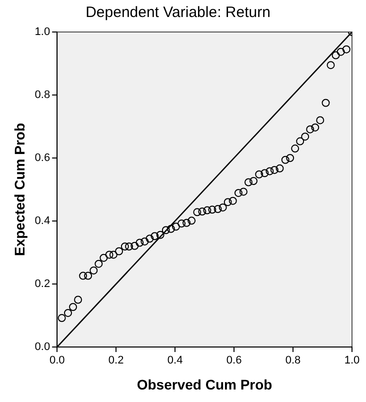 The height and width of the screenshot is (402, 366). I want to click on y-axis-title: Expected Cum Prob, so click(19, 189).